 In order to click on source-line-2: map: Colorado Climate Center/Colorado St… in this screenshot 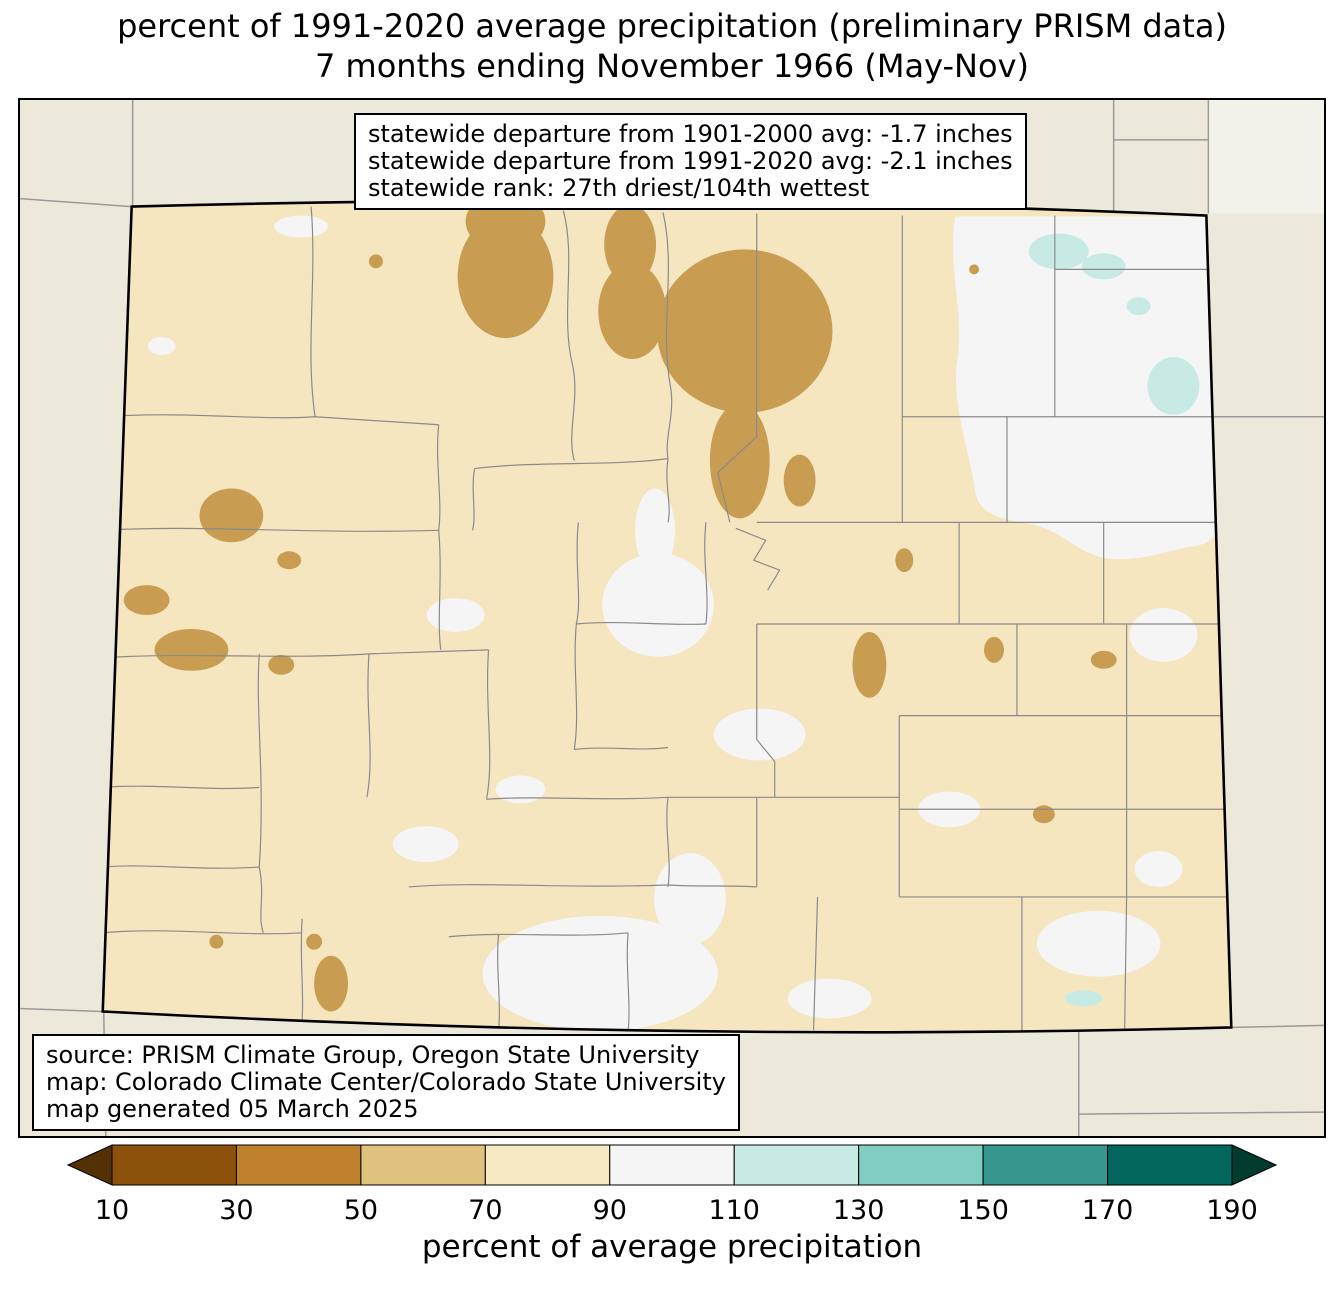, I will do `click(386, 1082)`.